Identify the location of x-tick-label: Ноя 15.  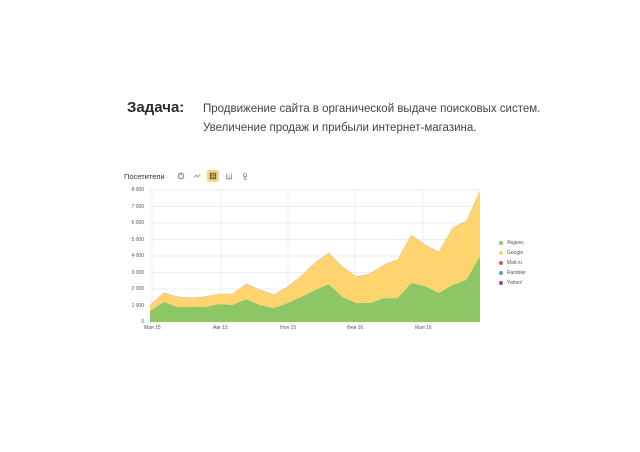
(288, 328).